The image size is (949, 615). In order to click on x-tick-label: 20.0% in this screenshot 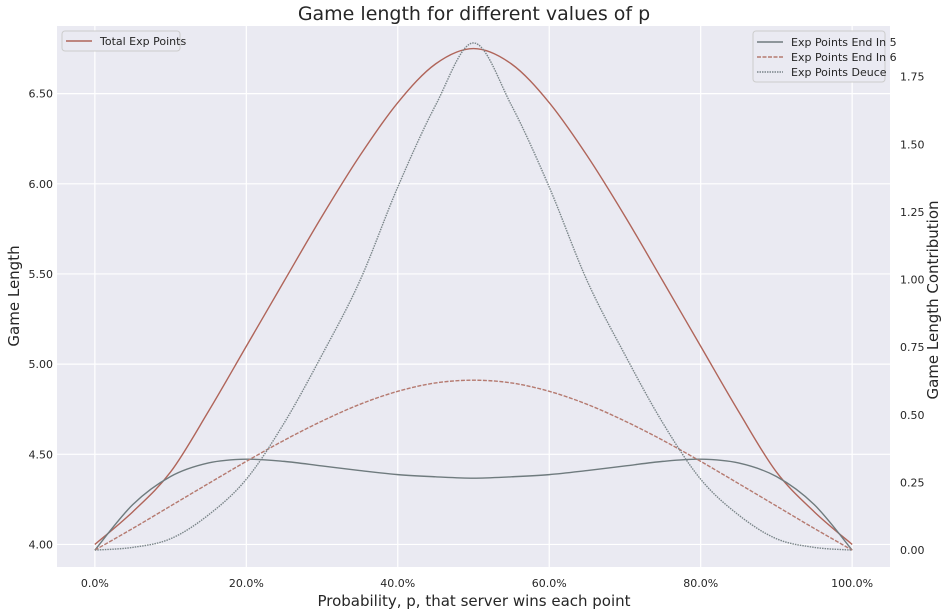, I will do `click(246, 583)`.